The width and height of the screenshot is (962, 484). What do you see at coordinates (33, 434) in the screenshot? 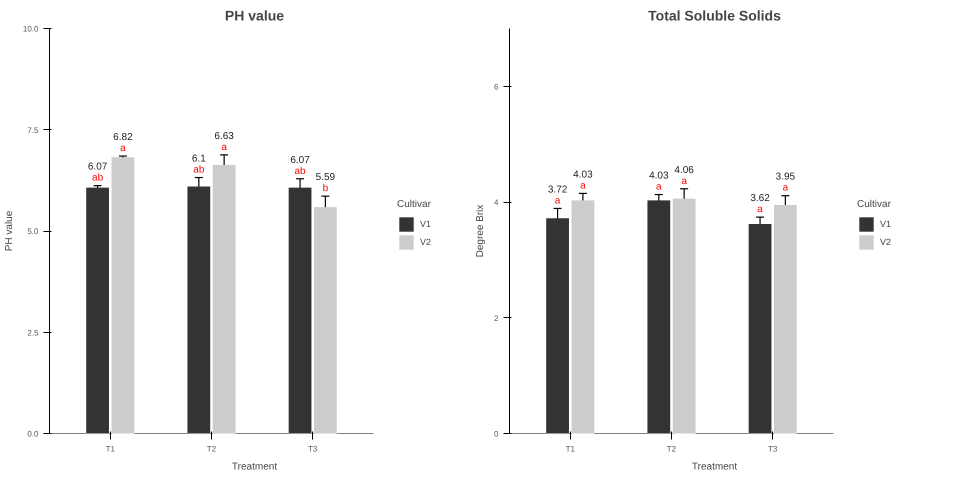
I see `y-tick-label: 0.0` at bounding box center [33, 434].